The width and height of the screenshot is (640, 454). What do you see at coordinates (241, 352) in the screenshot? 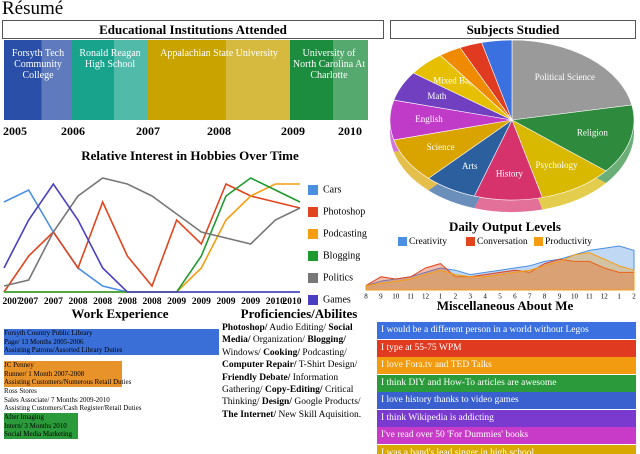
I see `proficiency: Windows/` at bounding box center [241, 352].